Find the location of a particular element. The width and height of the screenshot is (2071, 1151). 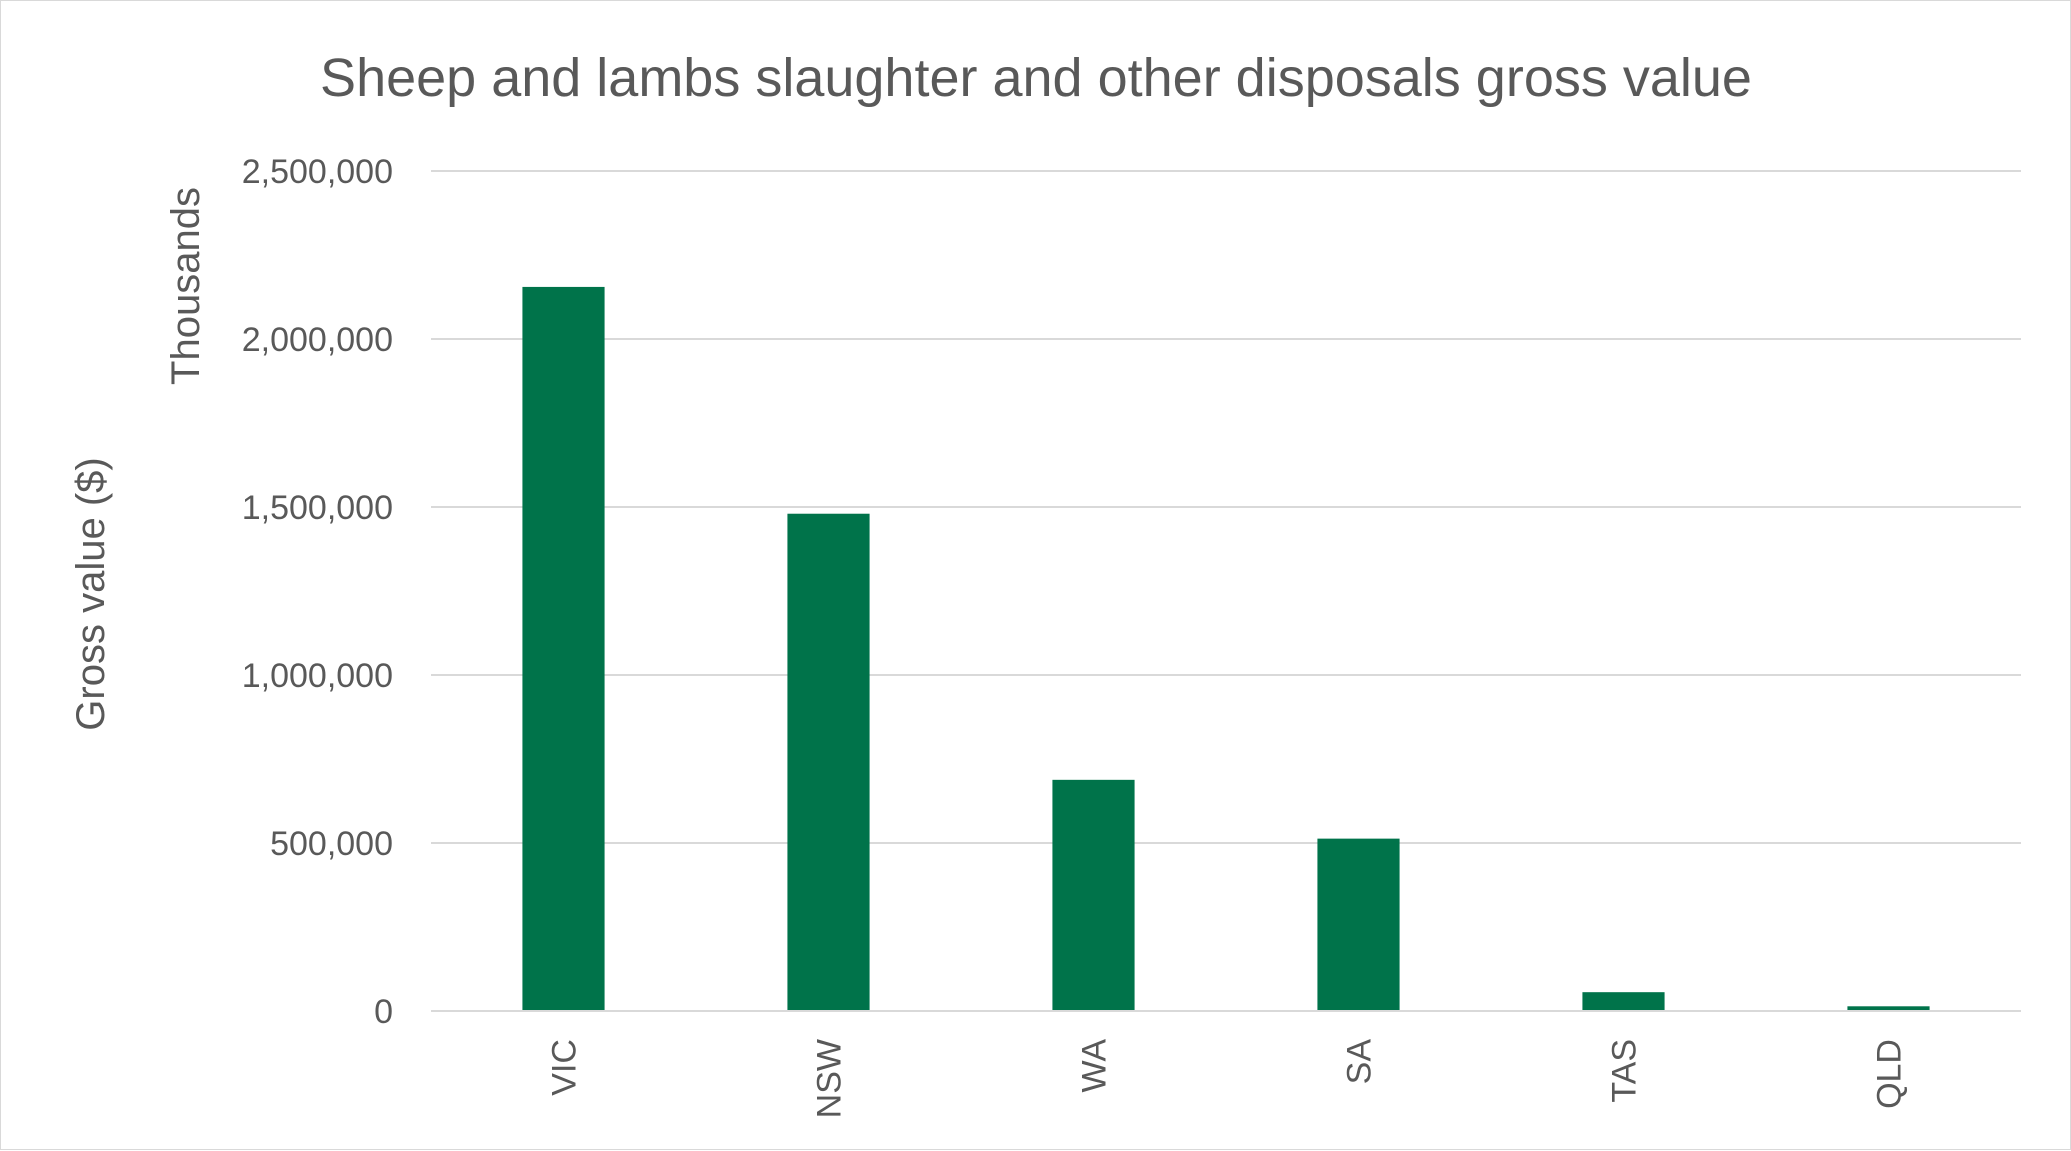

y-tick-label: 2,500,000 is located at coordinates (317, 172).